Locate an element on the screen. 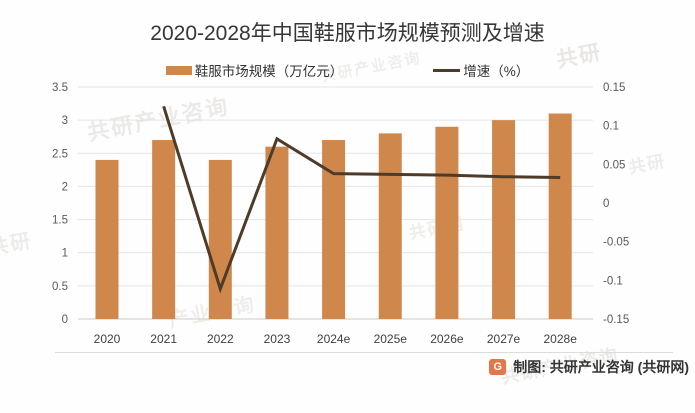 The height and width of the screenshot is (413, 695). legend-item-market-size: 鞋服市场规模（万亿元） is located at coordinates (254, 70).